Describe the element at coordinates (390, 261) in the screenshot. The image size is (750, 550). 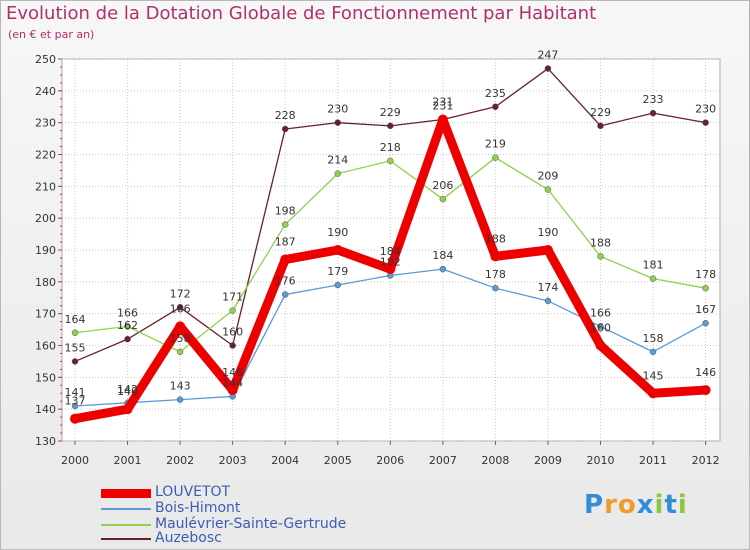
I see `data-label: 182` at that location.